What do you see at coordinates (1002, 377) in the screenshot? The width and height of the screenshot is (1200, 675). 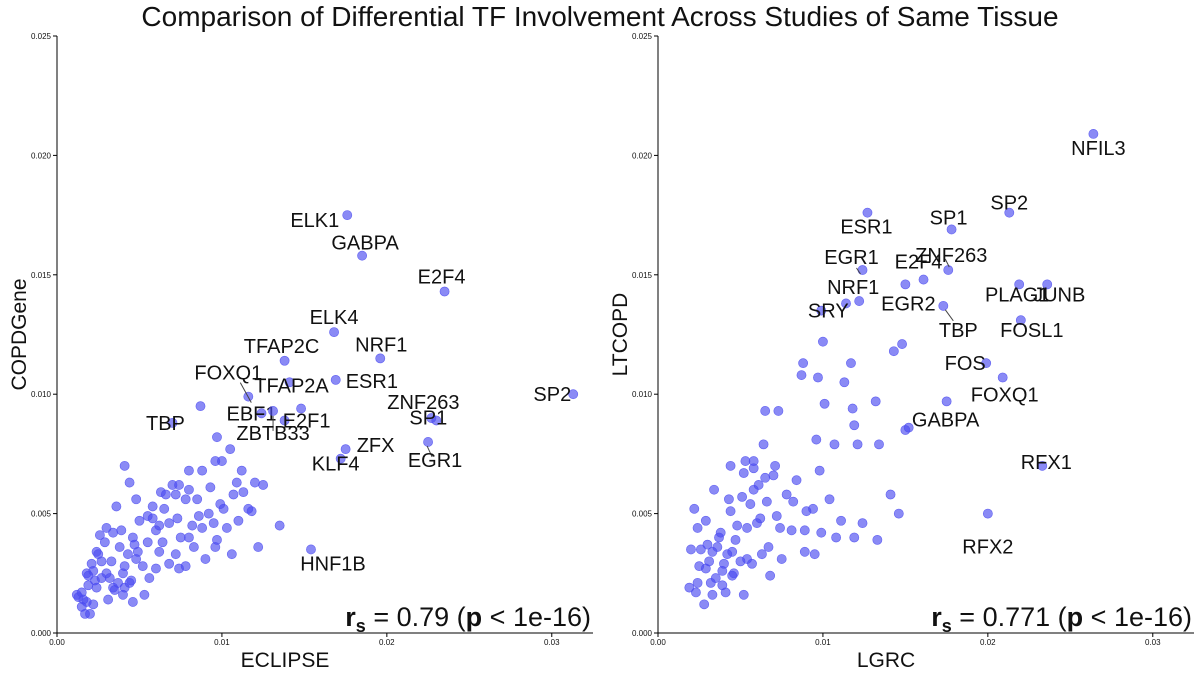 I see `scatter-point-foxq1` at bounding box center [1002, 377].